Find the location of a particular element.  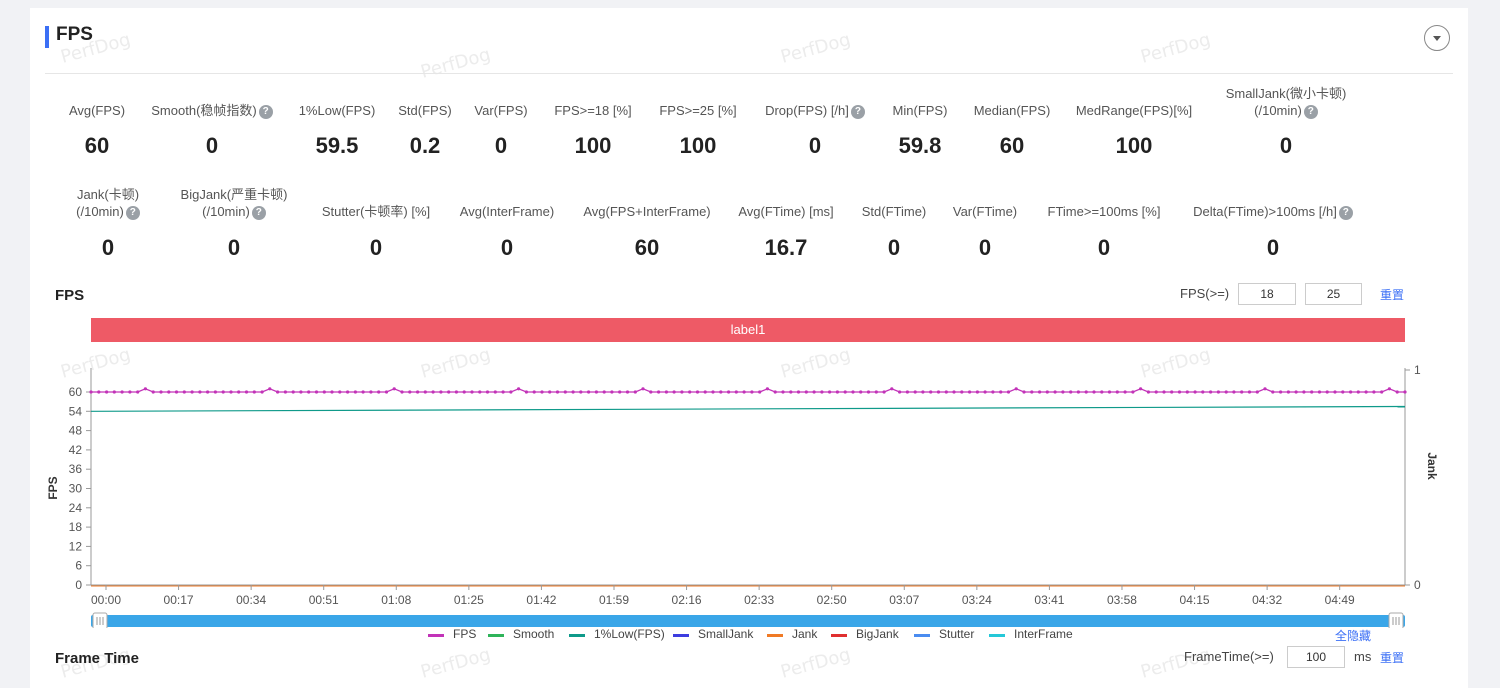

fps-threshold-label: FPS(>=) is located at coordinates (1205, 293).